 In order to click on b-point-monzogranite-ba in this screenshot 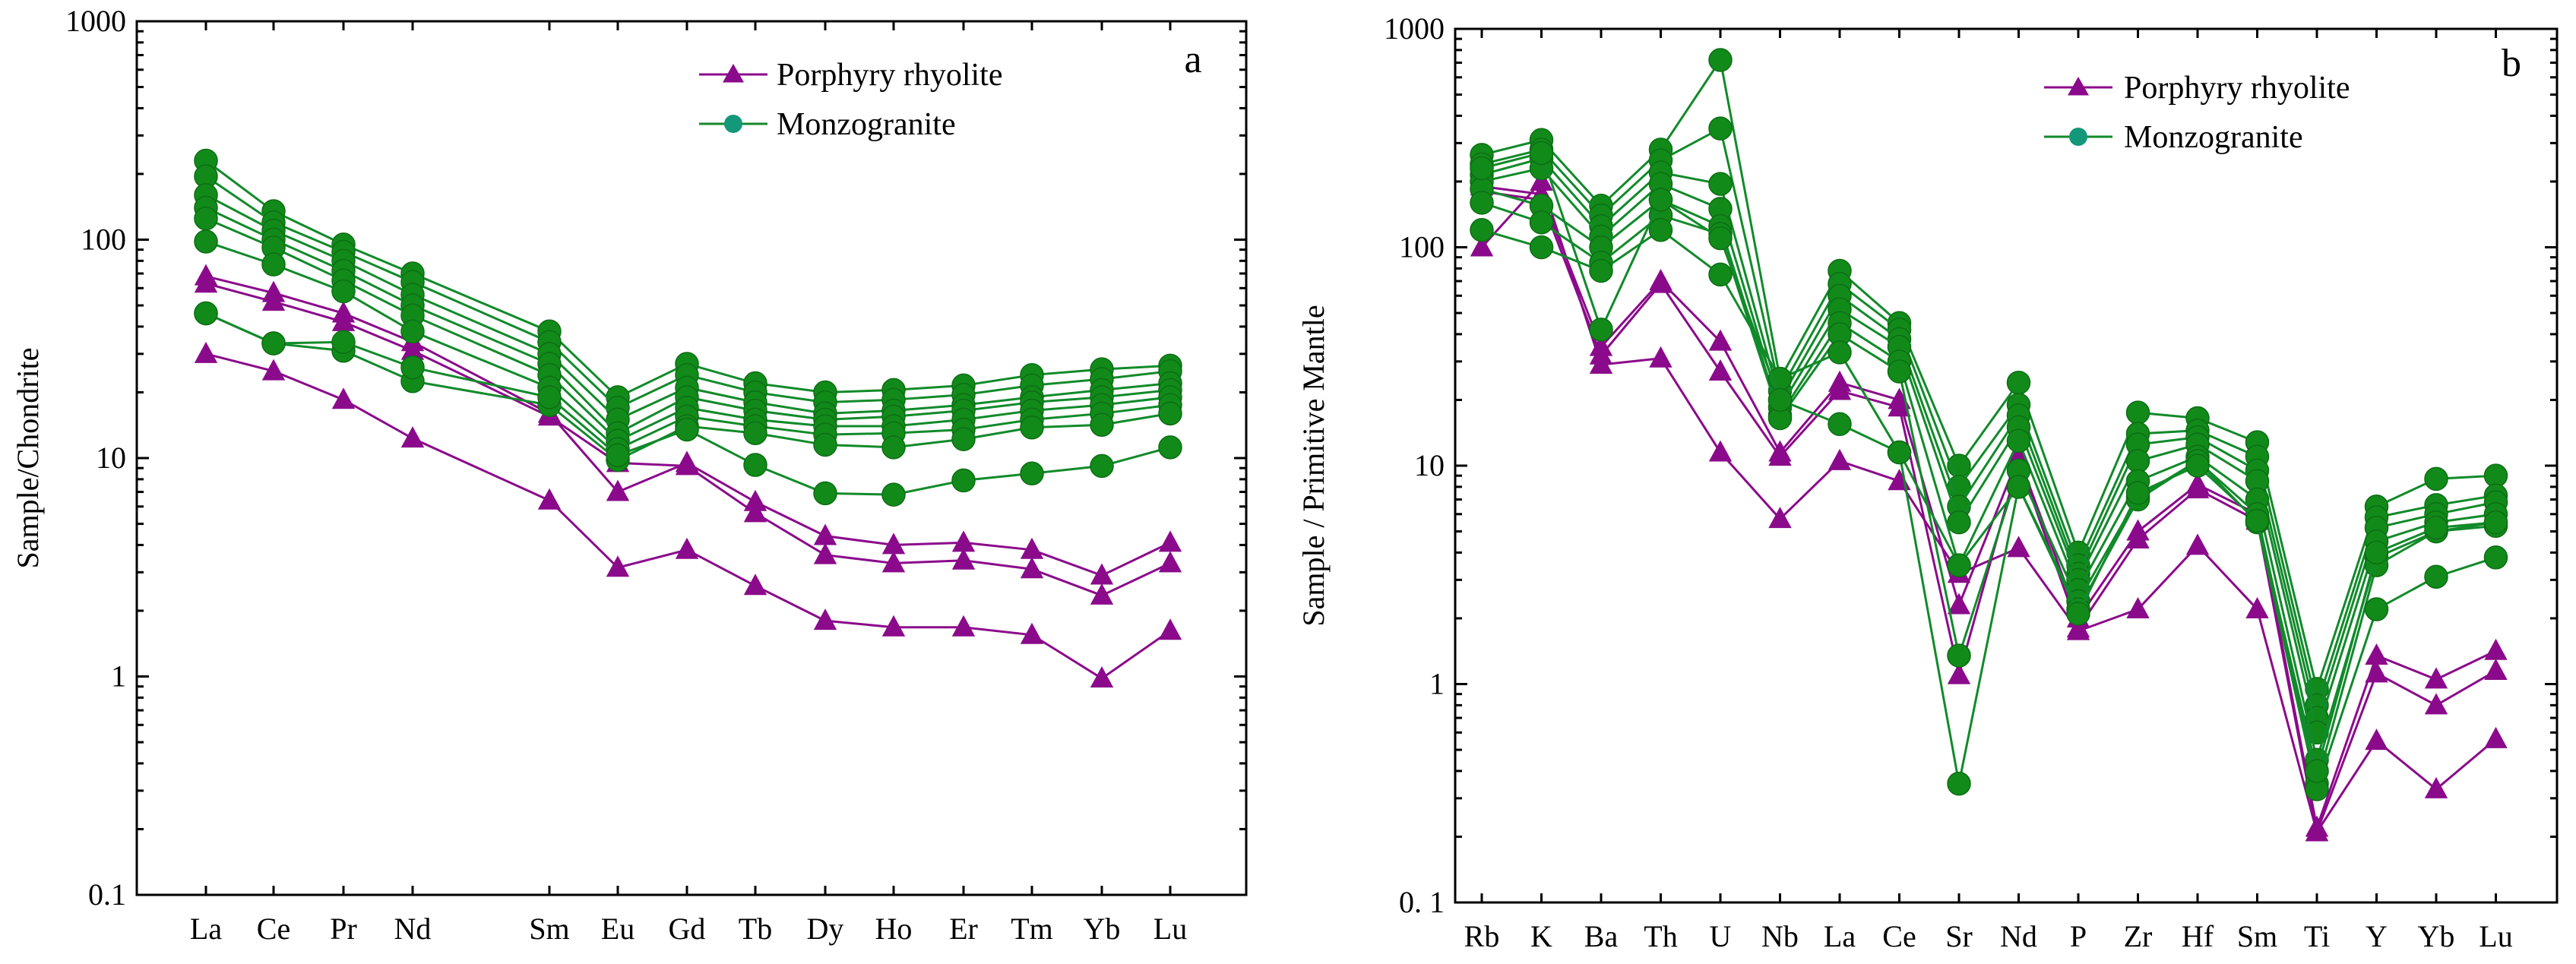, I will do `click(1601, 270)`.